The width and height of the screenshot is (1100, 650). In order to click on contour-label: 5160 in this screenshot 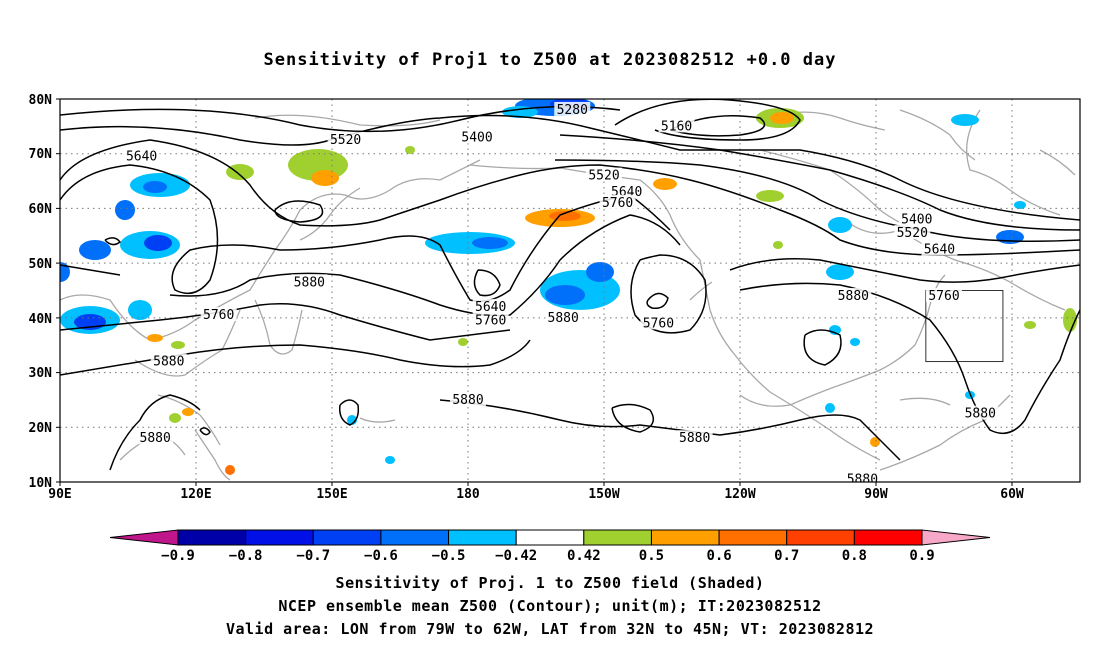, I will do `click(676, 126)`.